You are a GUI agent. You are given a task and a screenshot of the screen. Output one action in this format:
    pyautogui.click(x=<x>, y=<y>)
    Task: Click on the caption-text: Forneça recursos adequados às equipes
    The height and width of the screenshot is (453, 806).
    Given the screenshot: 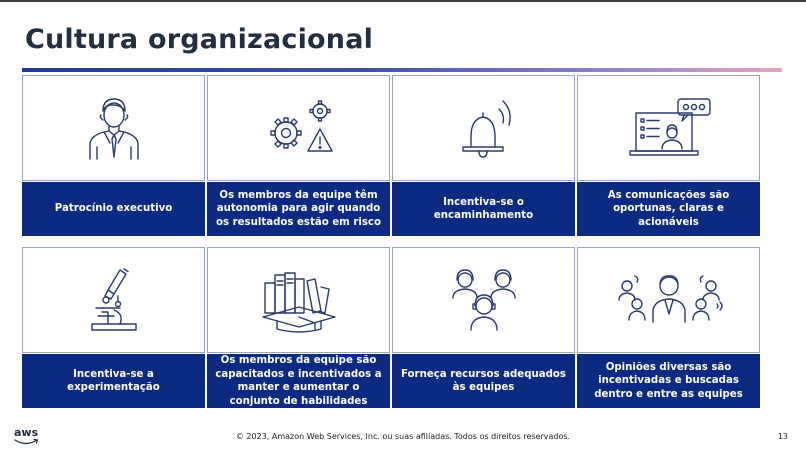 What is the action you would take?
    pyautogui.click(x=483, y=381)
    